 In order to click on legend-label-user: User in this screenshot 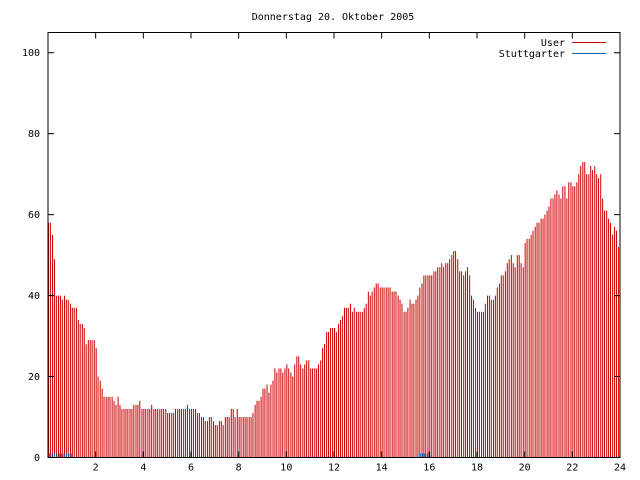, I will do `click(553, 43)`.